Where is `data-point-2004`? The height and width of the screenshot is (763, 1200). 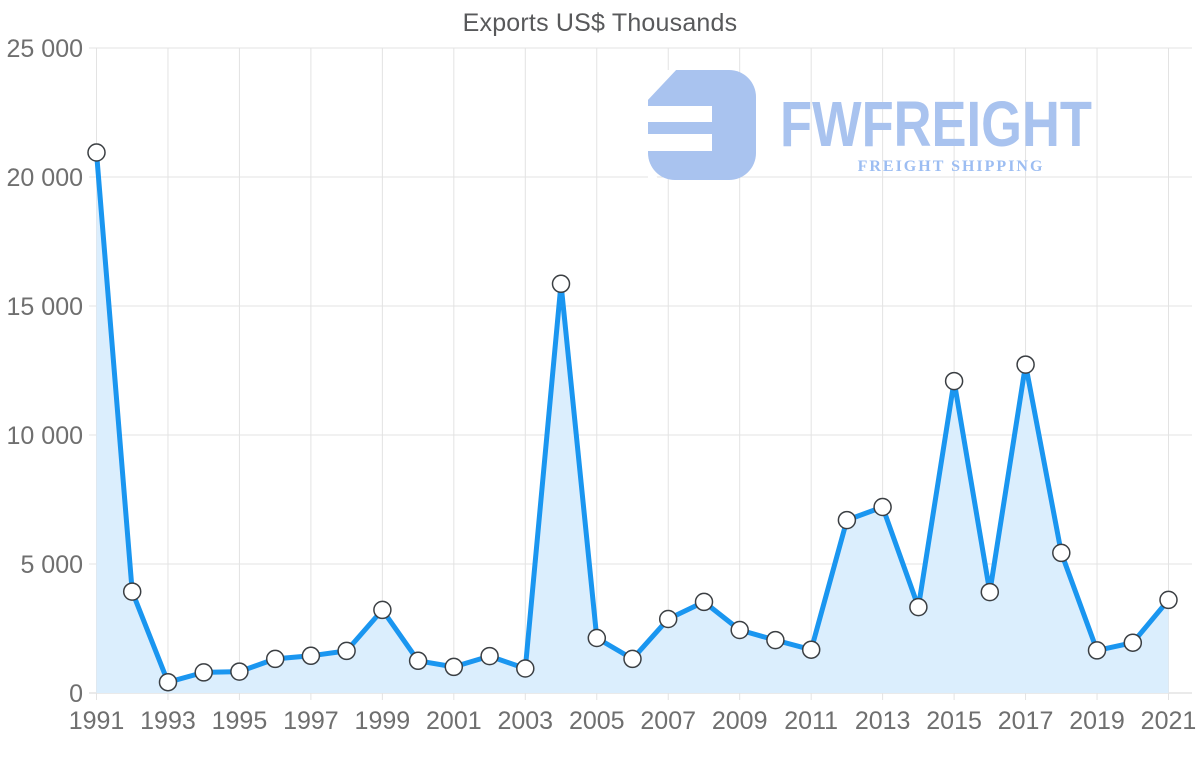 data-point-2004 is located at coordinates (561, 284).